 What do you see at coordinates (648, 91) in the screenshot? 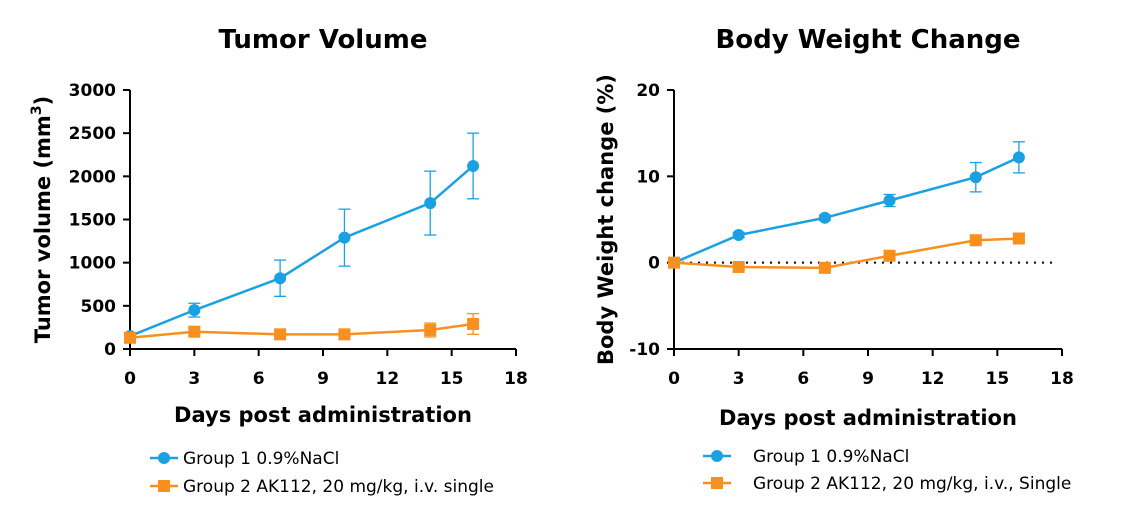
I see `y-tick-label: 20` at bounding box center [648, 91].